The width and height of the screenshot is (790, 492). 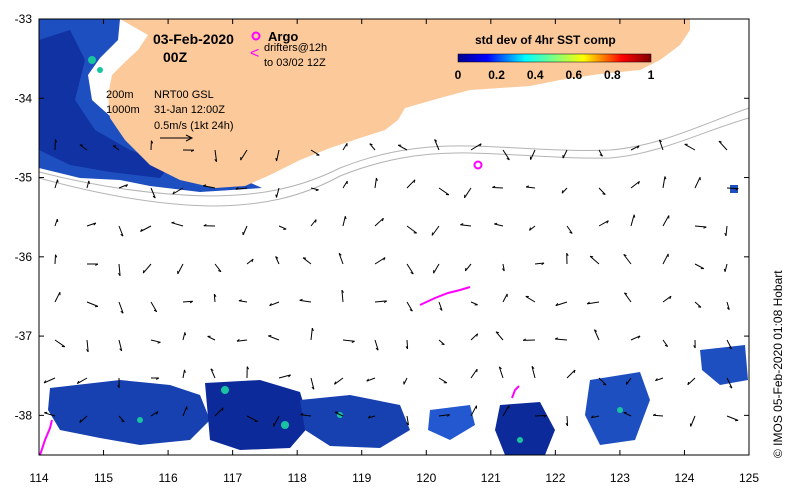 What do you see at coordinates (651, 75) in the screenshot?
I see `colorbar-tick-label: 1` at bounding box center [651, 75].